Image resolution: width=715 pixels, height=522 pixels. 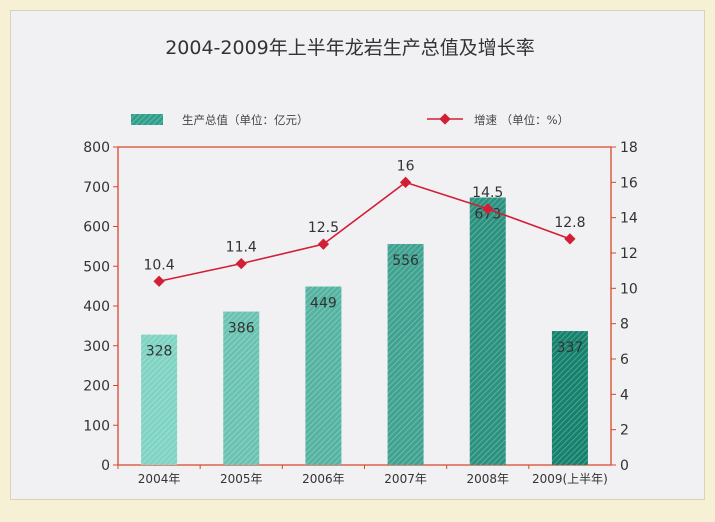 What do you see at coordinates (350, 48) in the screenshot?
I see `chart-title: 2004-2009年上半年龙岩生产总值及增长率` at bounding box center [350, 48].